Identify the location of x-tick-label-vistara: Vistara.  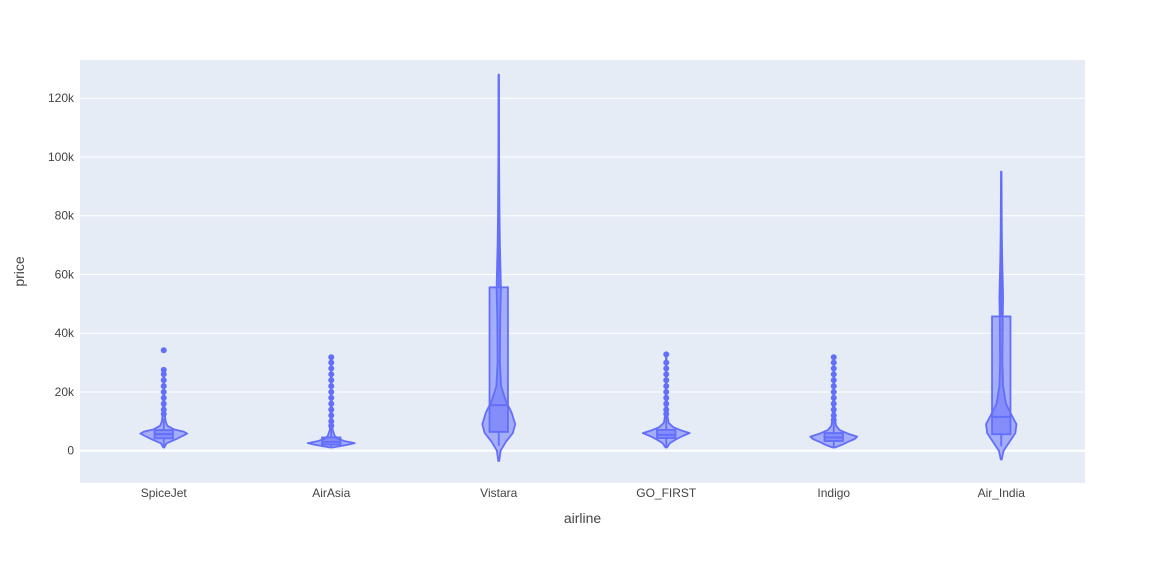
(498, 493).